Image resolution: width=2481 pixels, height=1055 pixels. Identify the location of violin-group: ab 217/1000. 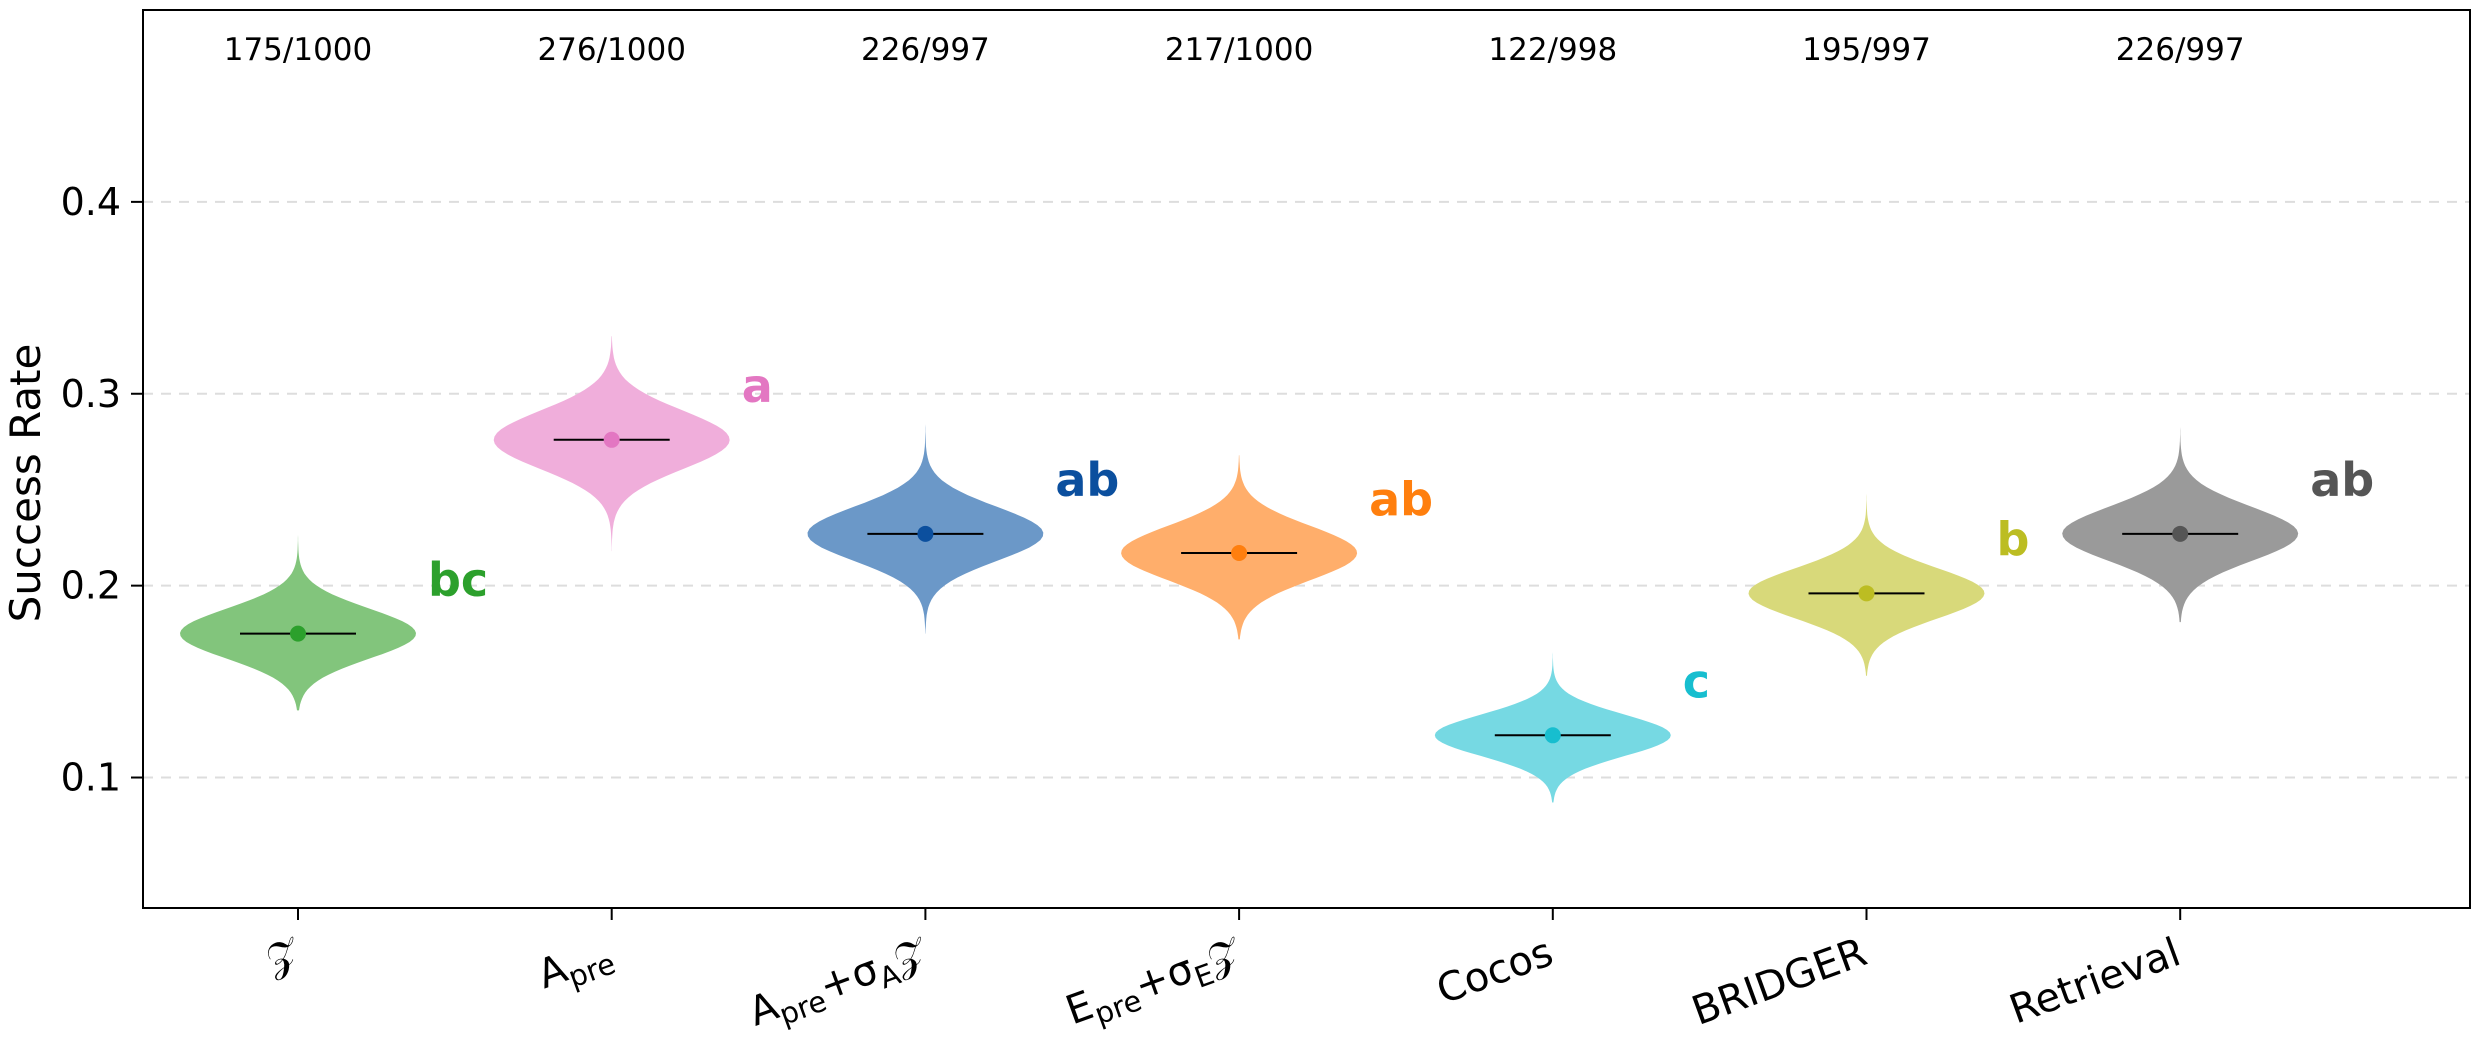
(1277, 336).